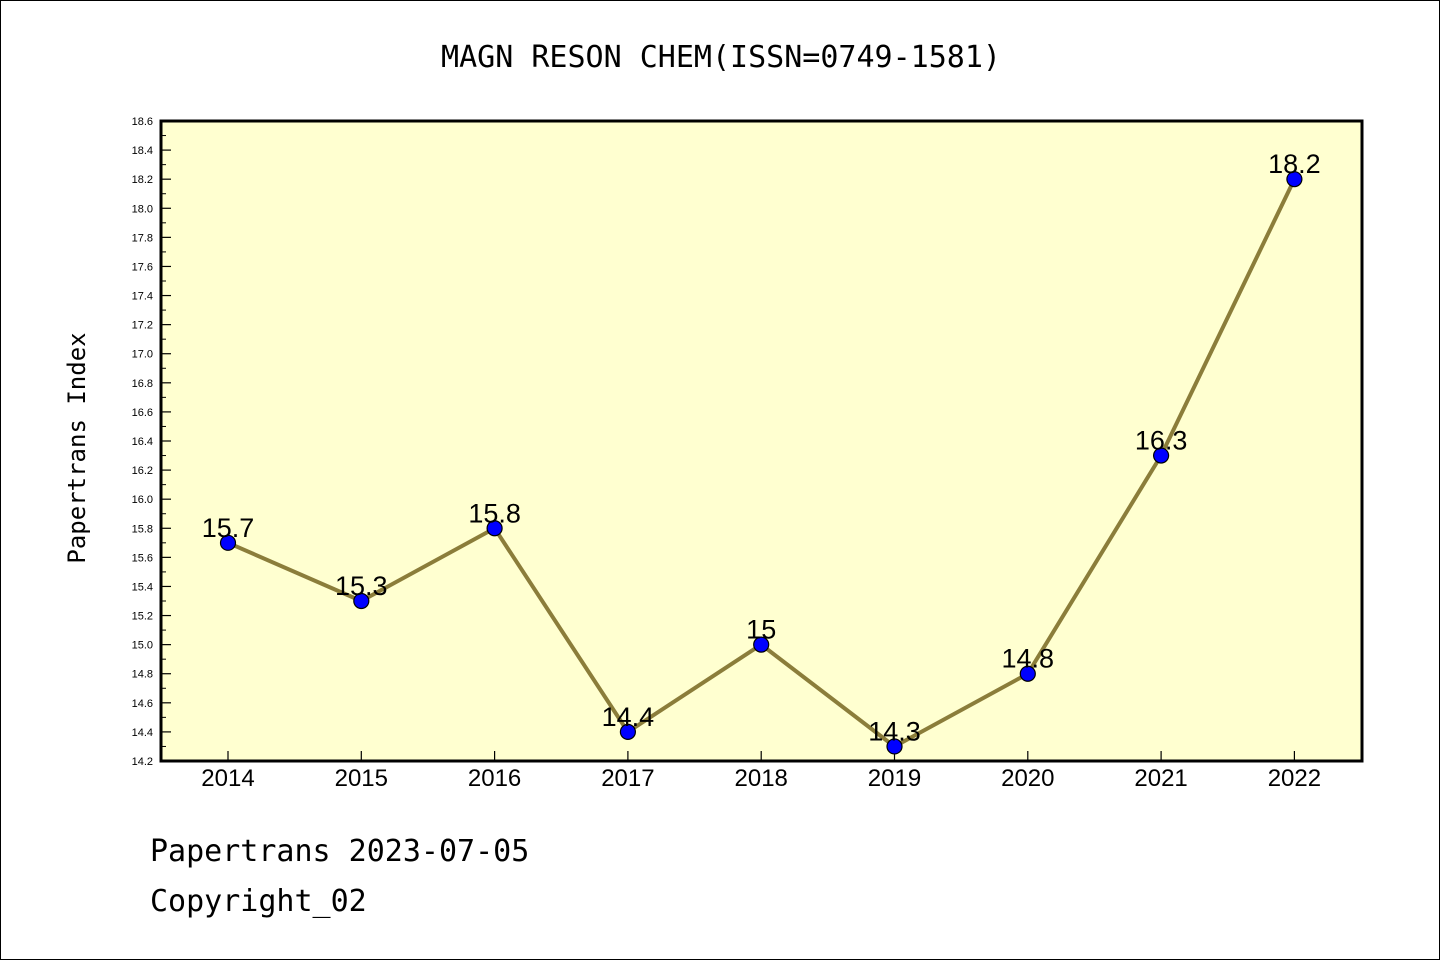  What do you see at coordinates (142, 471) in the screenshot?
I see `y-tick-label: 16.2` at bounding box center [142, 471].